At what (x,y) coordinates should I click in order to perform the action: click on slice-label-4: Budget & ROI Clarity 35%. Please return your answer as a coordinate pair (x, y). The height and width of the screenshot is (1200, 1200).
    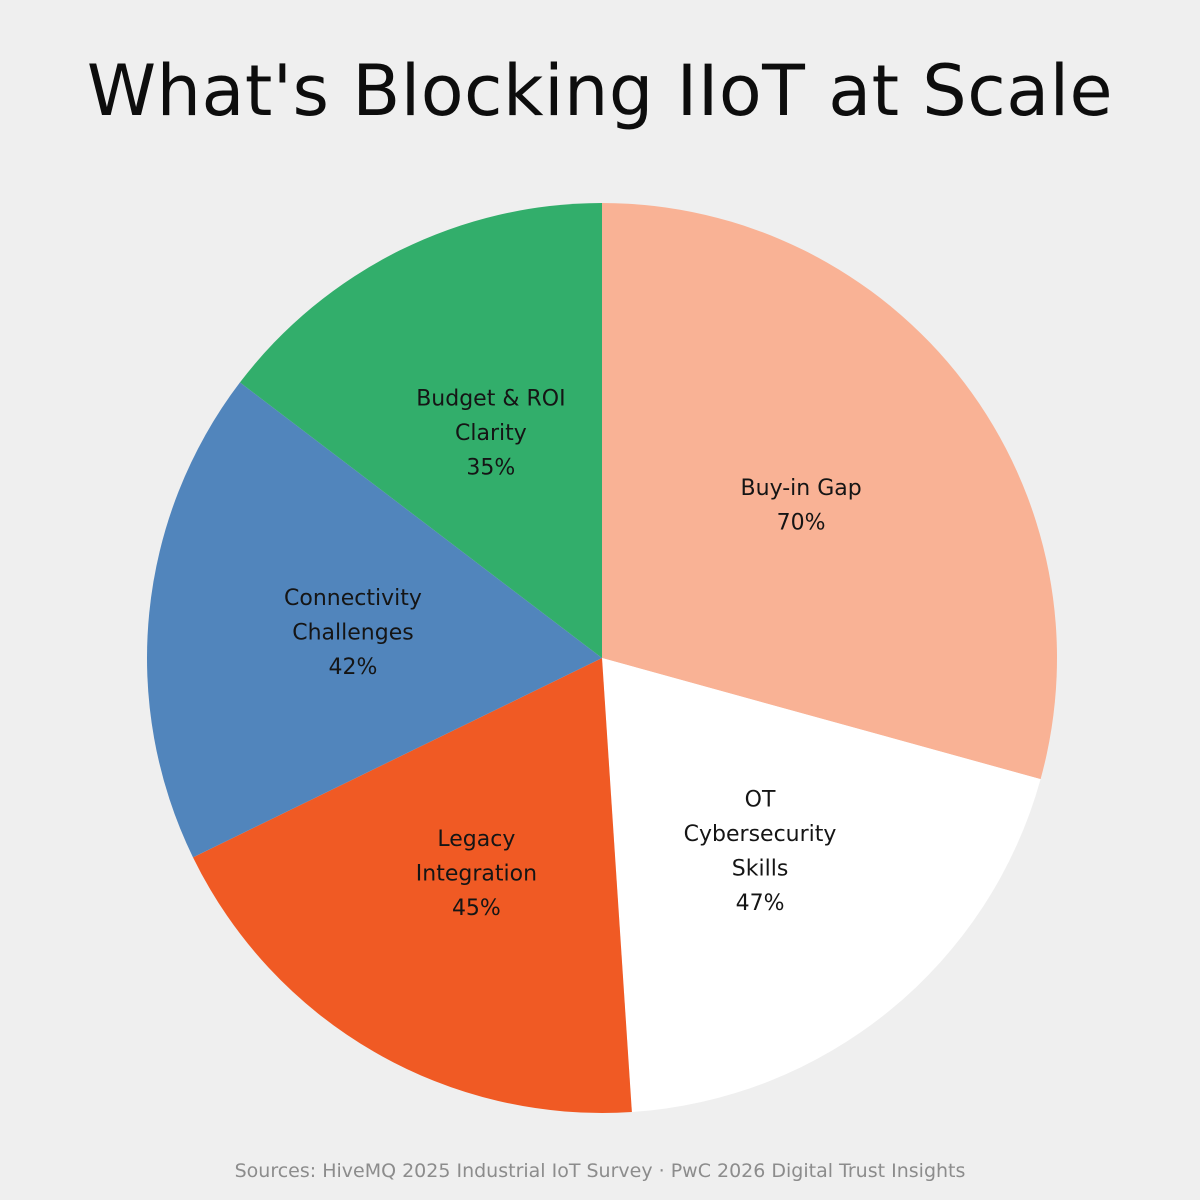
    Looking at the image, I should click on (490, 433).